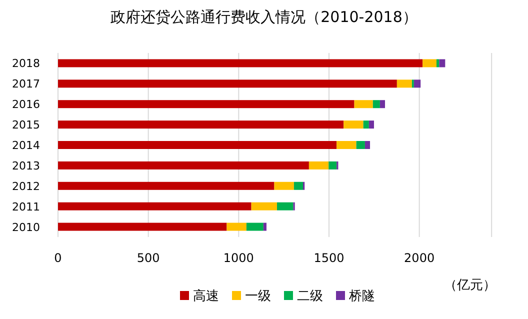 The width and height of the screenshot is (528, 319). What do you see at coordinates (329, 258) in the screenshot?
I see `x-tick-label: 1500` at bounding box center [329, 258].